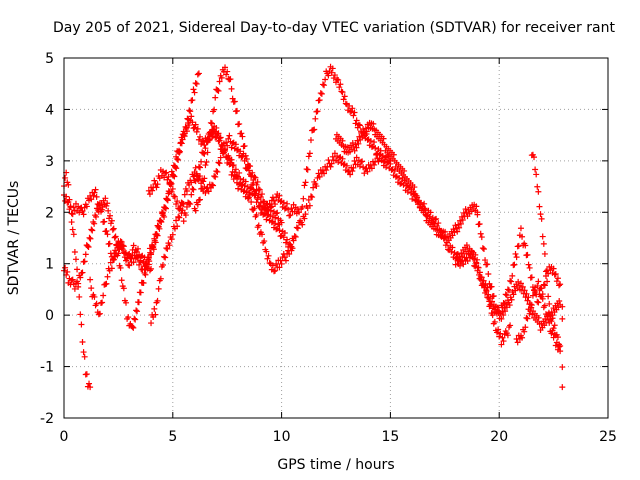  Describe the element at coordinates (64, 437) in the screenshot. I see `x-tick-label: 0` at that location.